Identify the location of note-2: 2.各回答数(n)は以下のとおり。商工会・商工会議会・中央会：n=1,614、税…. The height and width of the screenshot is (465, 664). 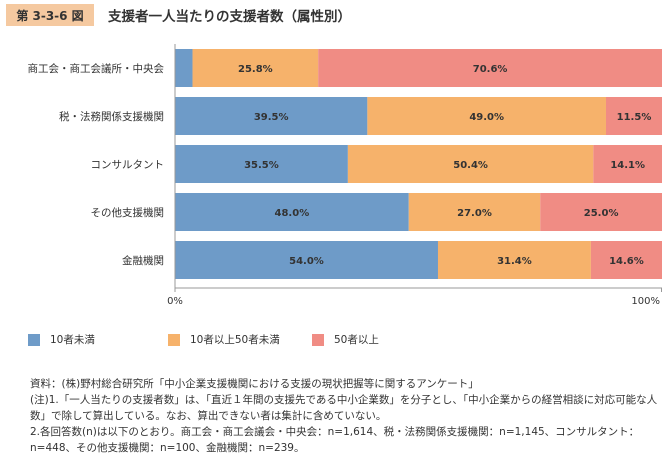
(335, 440).